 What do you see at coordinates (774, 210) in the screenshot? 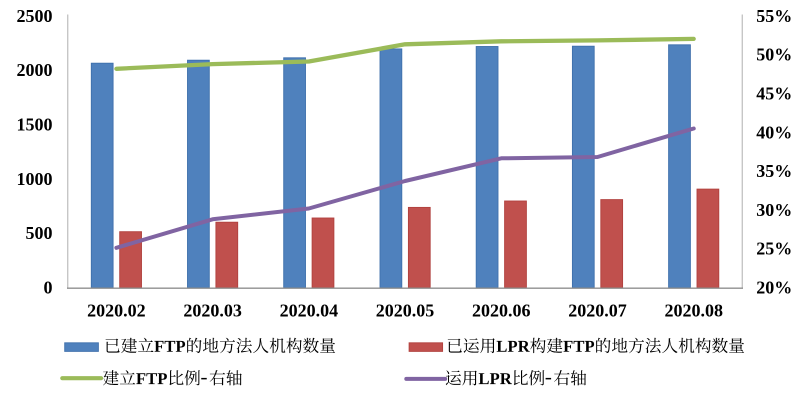
I see `svg-text: 30%` at bounding box center [774, 210].